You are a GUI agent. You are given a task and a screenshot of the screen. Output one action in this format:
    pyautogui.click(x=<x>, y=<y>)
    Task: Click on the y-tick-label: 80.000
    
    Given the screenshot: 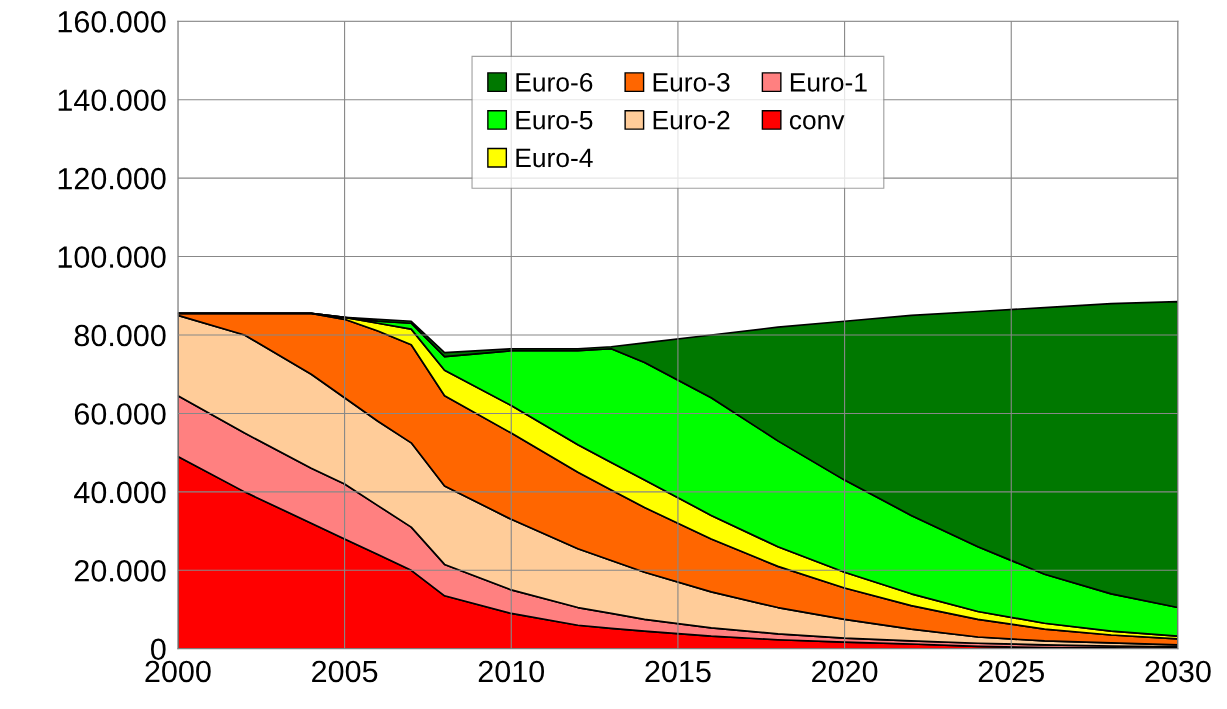 What is the action you would take?
    pyautogui.click(x=120, y=335)
    